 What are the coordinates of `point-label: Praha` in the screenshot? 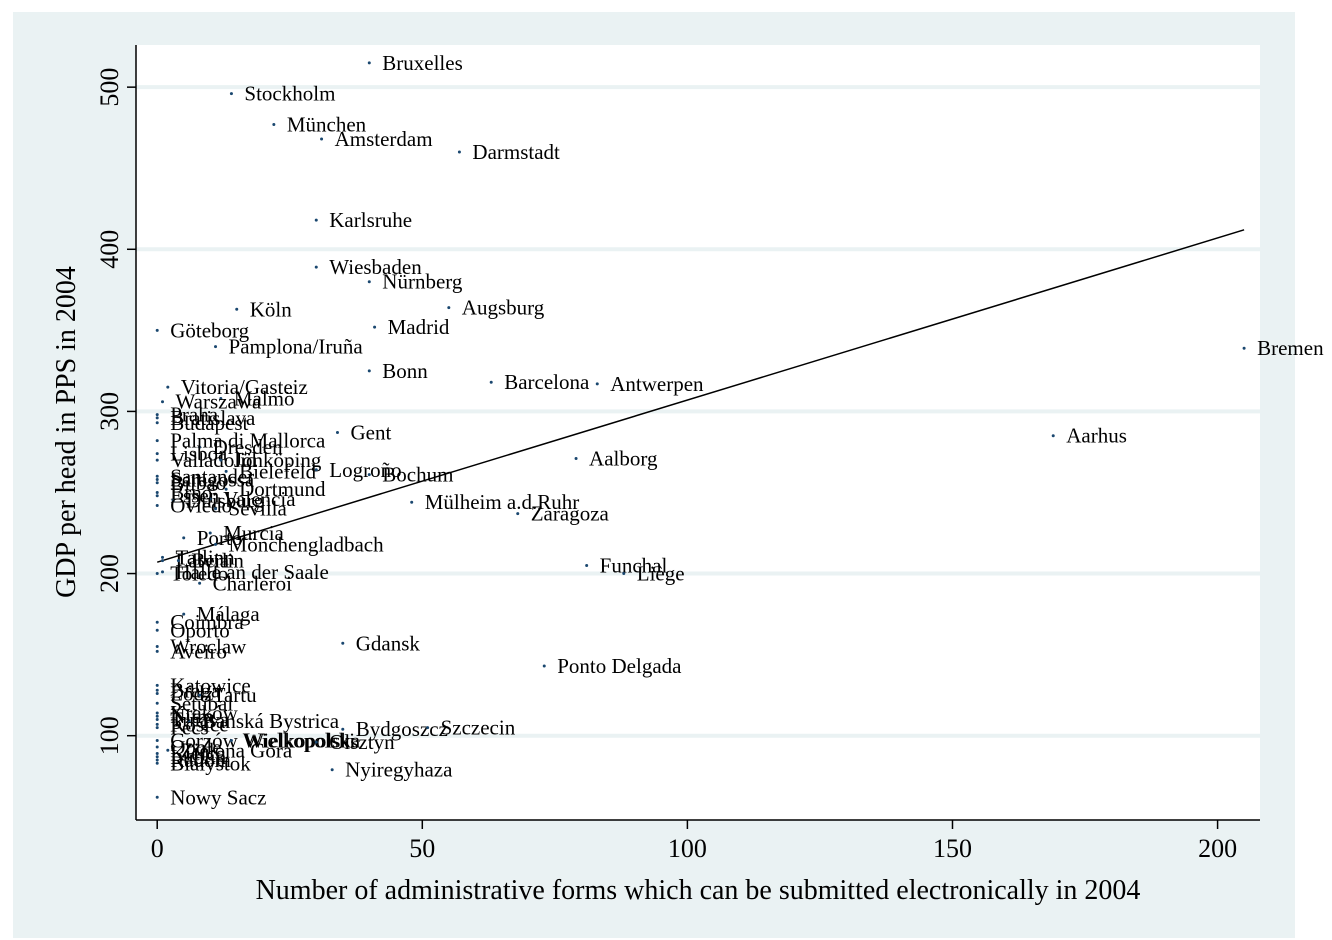 It's located at (194, 415).